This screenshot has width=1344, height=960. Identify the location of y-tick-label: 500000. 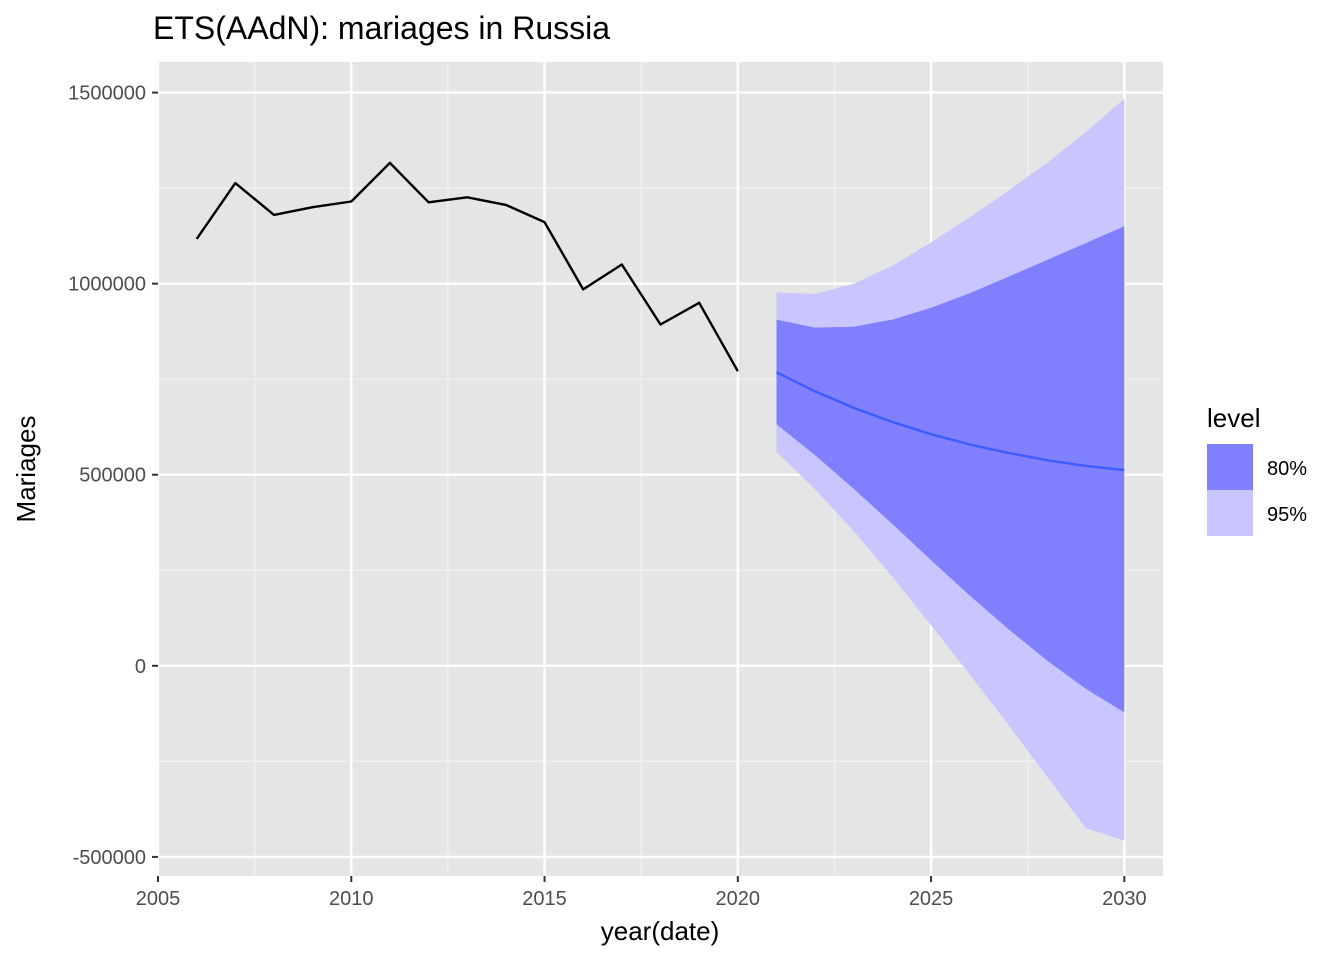
(112, 476).